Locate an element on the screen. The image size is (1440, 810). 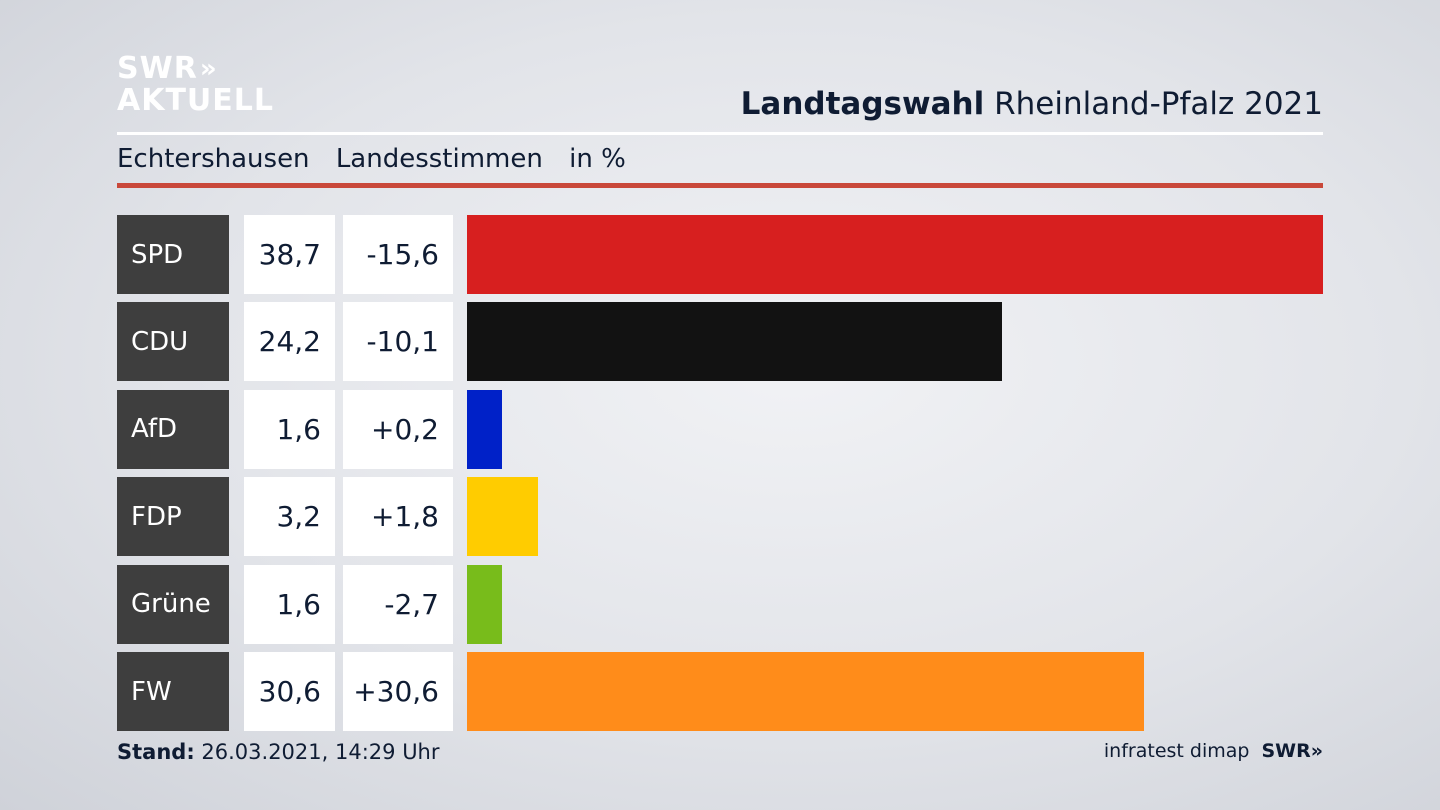
logo-swr-text: SWR is located at coordinates (157, 68).